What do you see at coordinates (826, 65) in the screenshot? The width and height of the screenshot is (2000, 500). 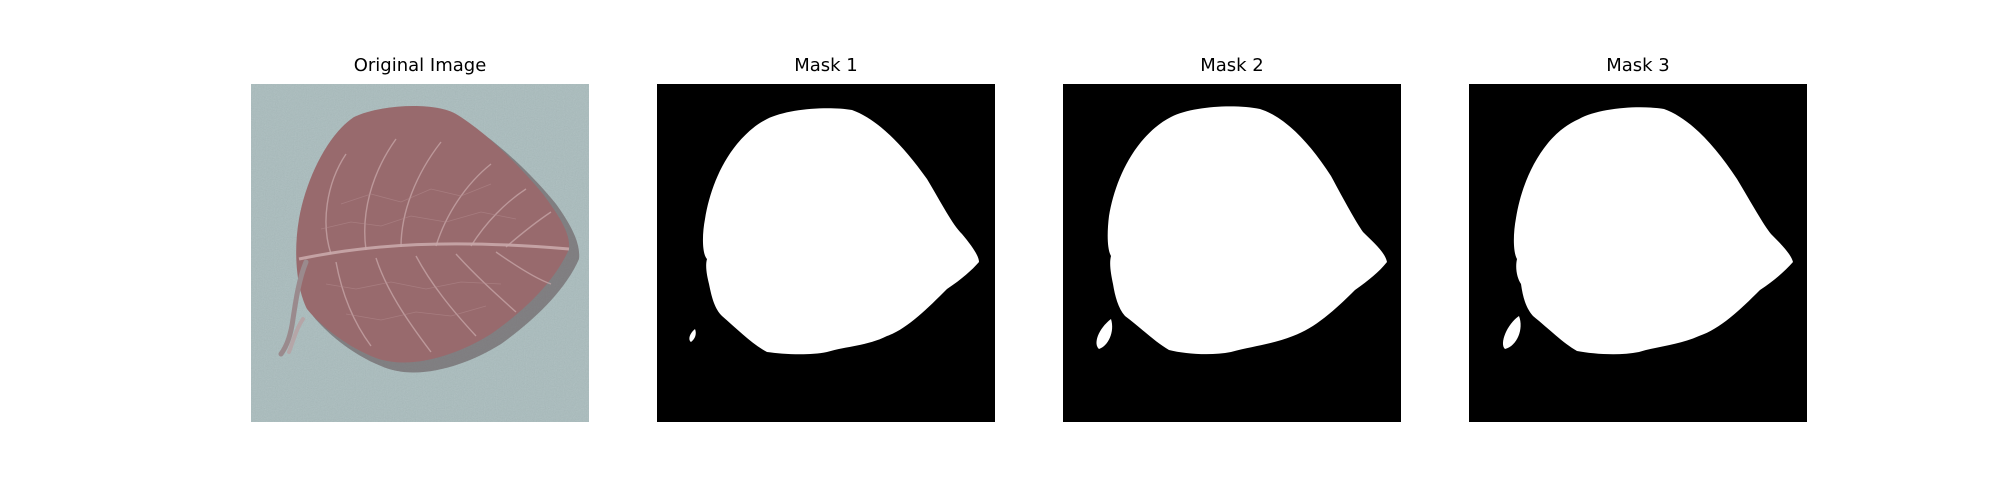 I see `panel-title: Mask 1` at bounding box center [826, 65].